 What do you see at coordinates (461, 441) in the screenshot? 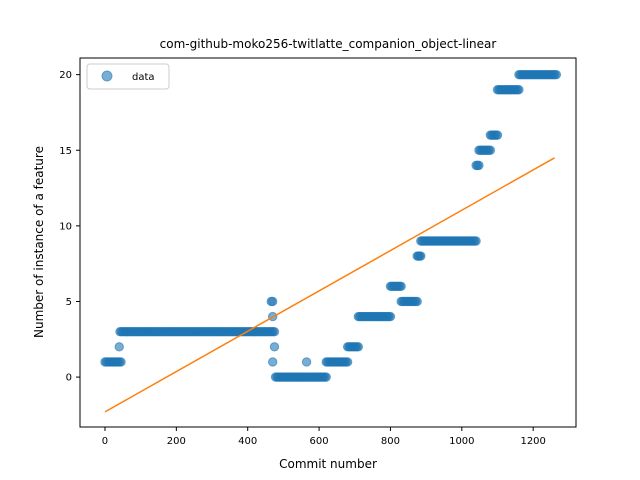
I see `x-tick-label: 1000` at bounding box center [461, 441].